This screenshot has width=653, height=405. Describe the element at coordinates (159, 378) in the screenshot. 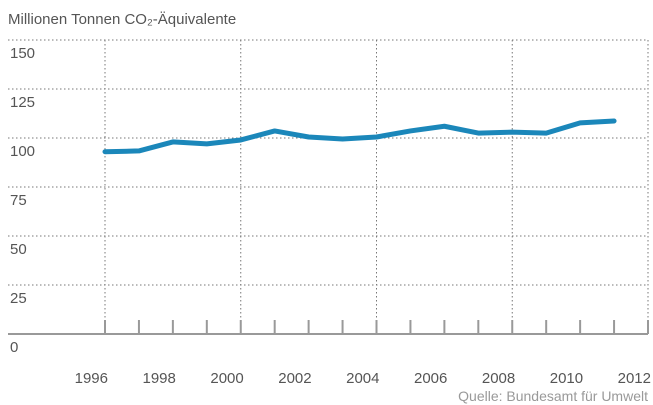

I see `x-tick-label: 1998` at that location.